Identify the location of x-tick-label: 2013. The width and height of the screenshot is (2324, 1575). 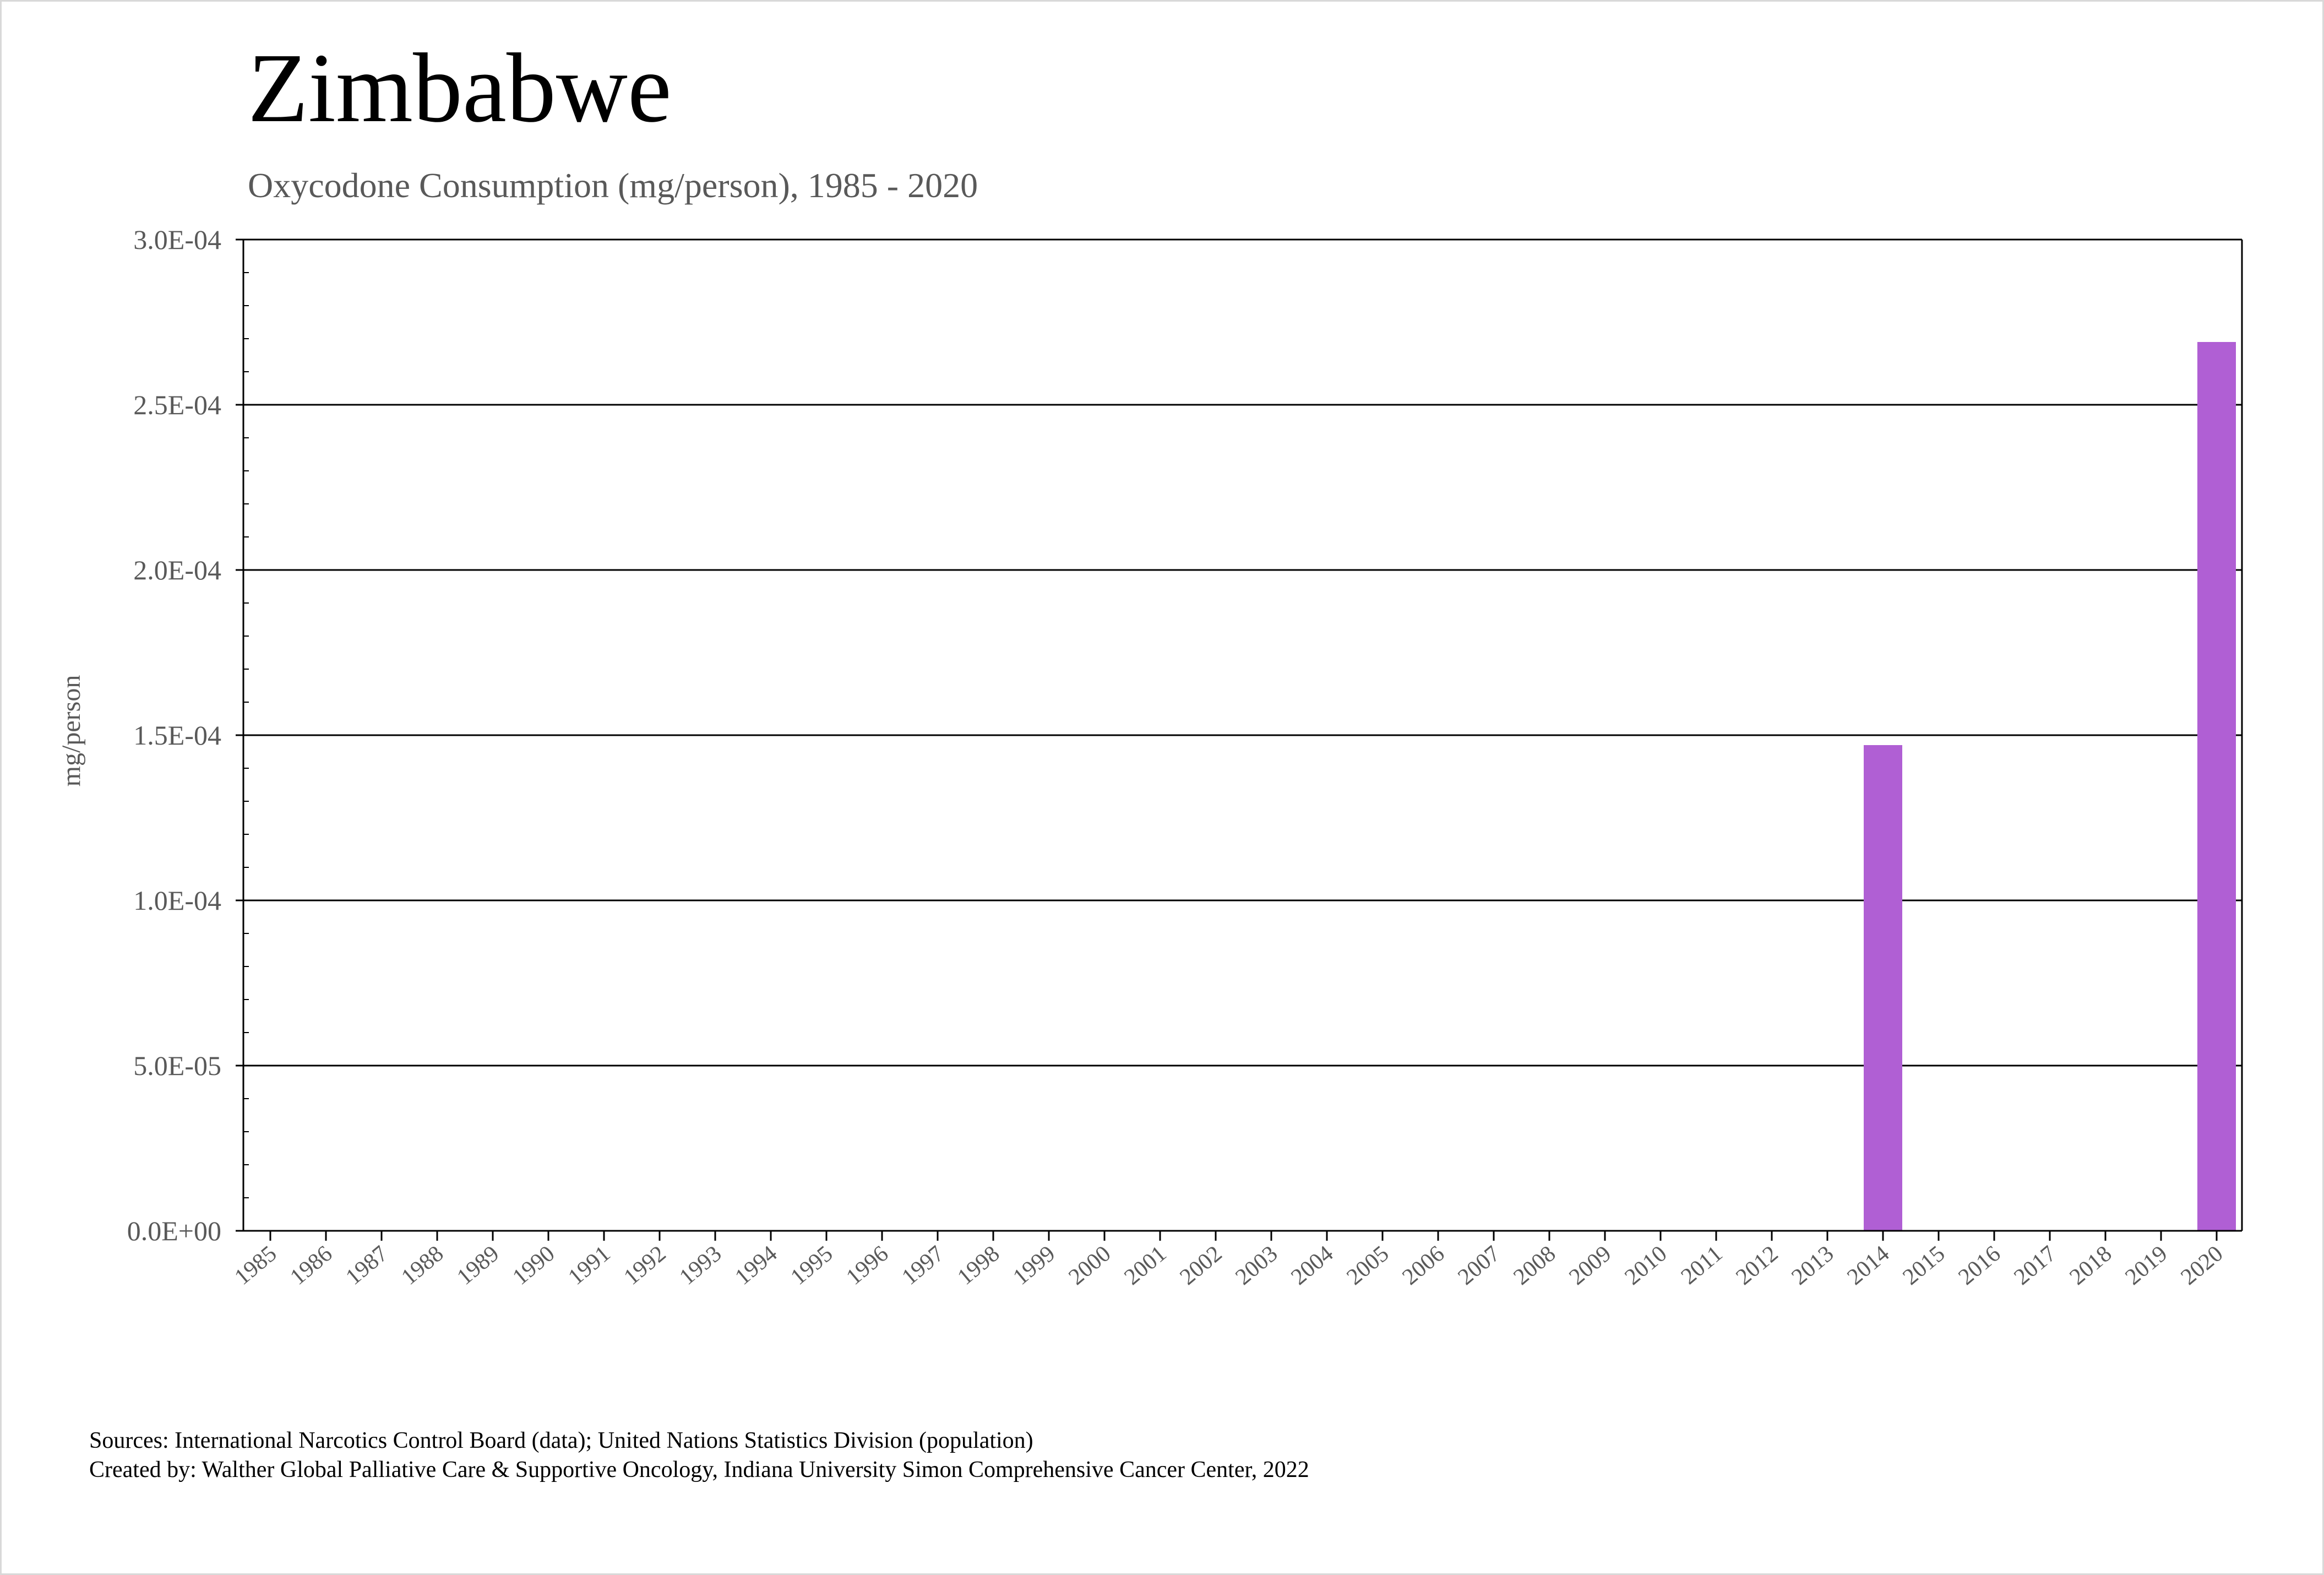
(1813, 1266).